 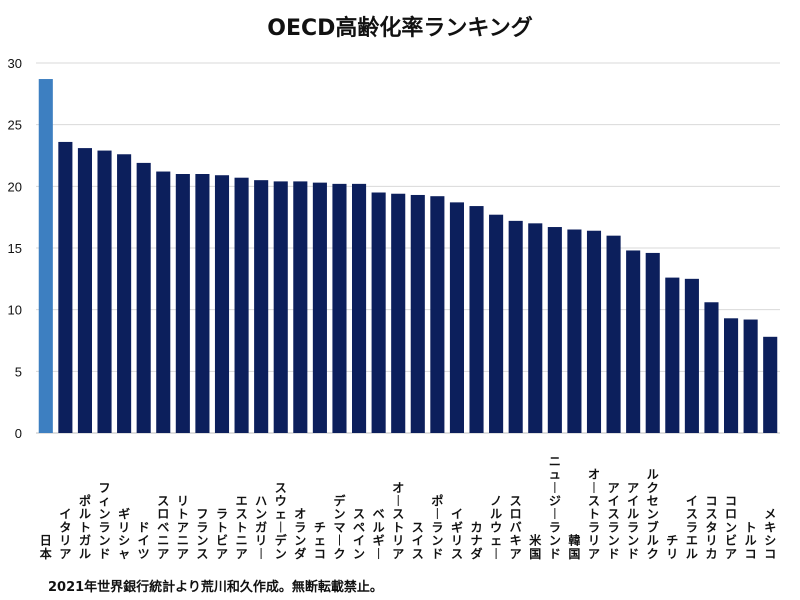 What do you see at coordinates (731, 527) in the screenshot?
I see `x-category-label: コロンビア` at bounding box center [731, 527].